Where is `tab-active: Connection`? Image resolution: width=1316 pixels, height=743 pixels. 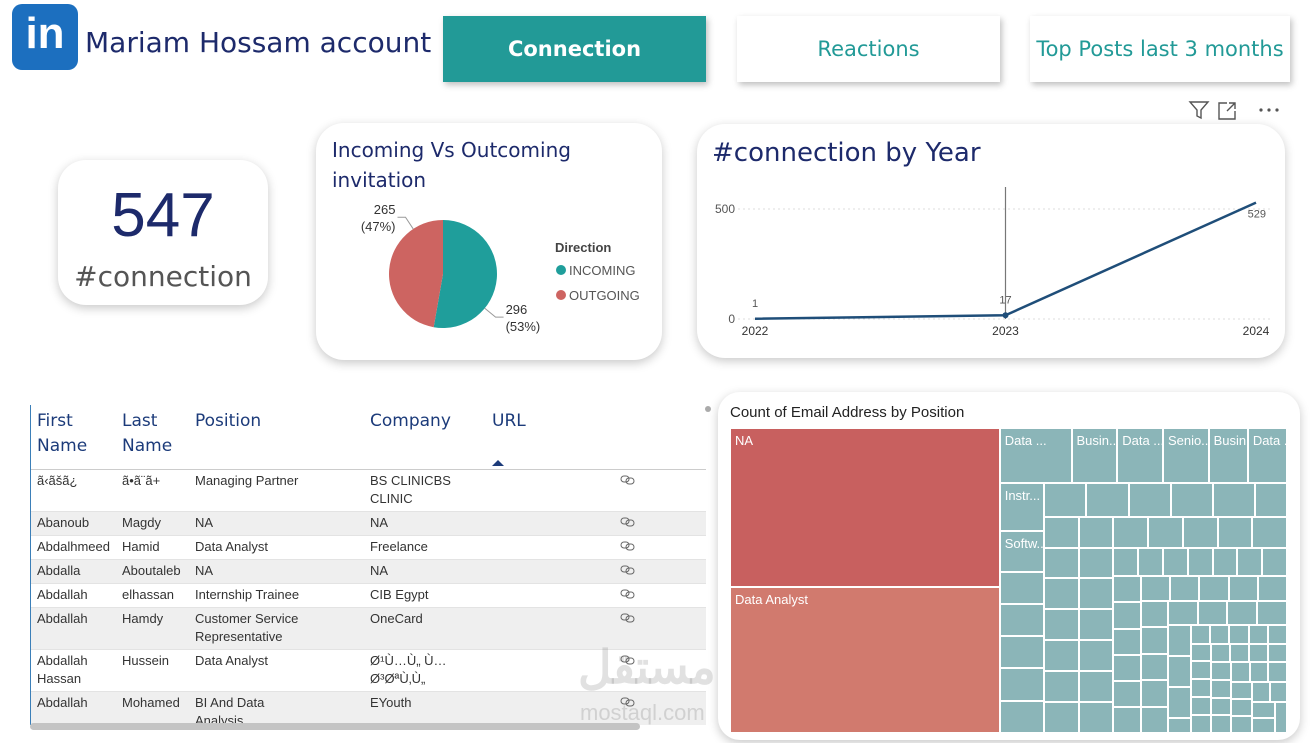
tab-active: Connection is located at coordinates (574, 49).